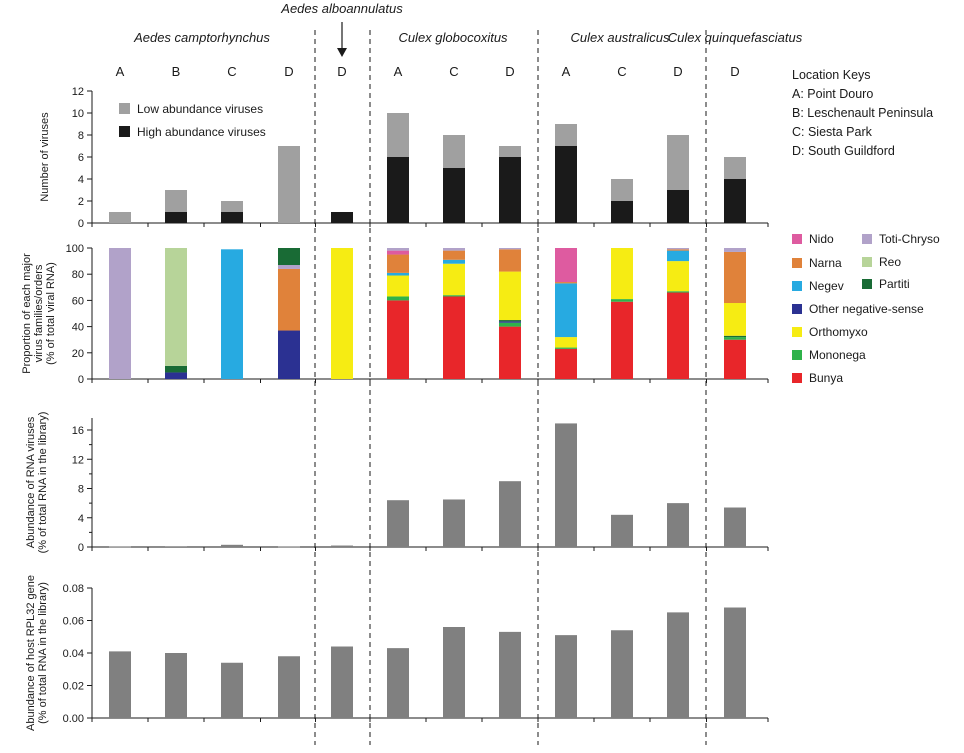 This screenshot has height=753, width=964. Describe the element at coordinates (201, 132) in the screenshot. I see `legend-label-high: High abundance viruses` at that location.